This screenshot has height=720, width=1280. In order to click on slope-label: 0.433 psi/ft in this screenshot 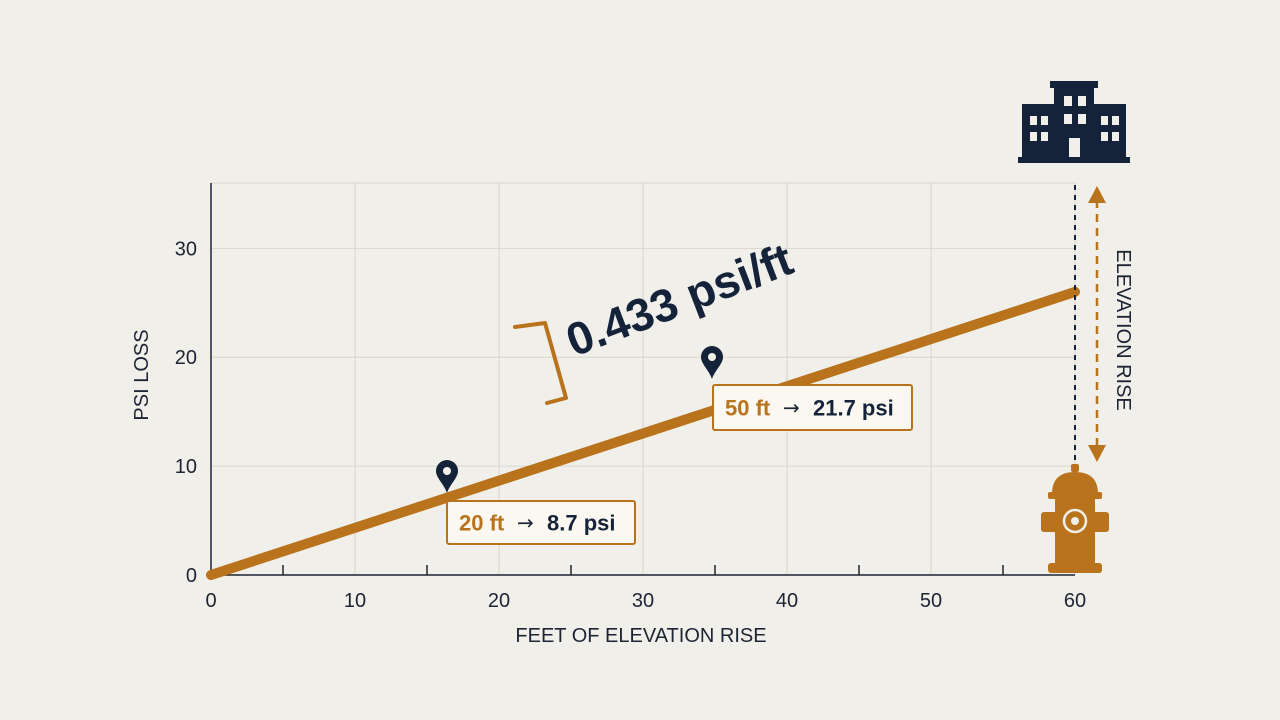, I will do `click(679, 300)`.